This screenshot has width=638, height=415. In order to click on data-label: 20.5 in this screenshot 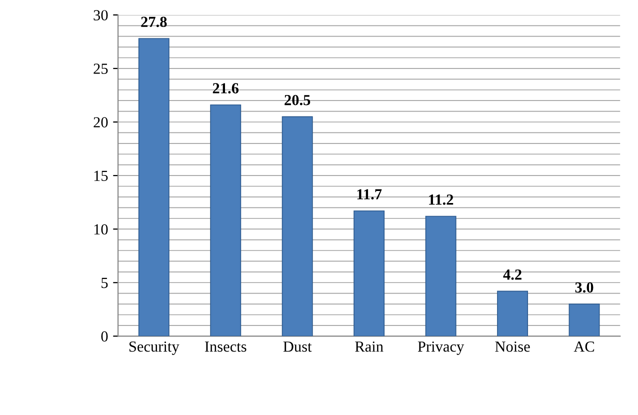, I will do `click(297, 100)`.